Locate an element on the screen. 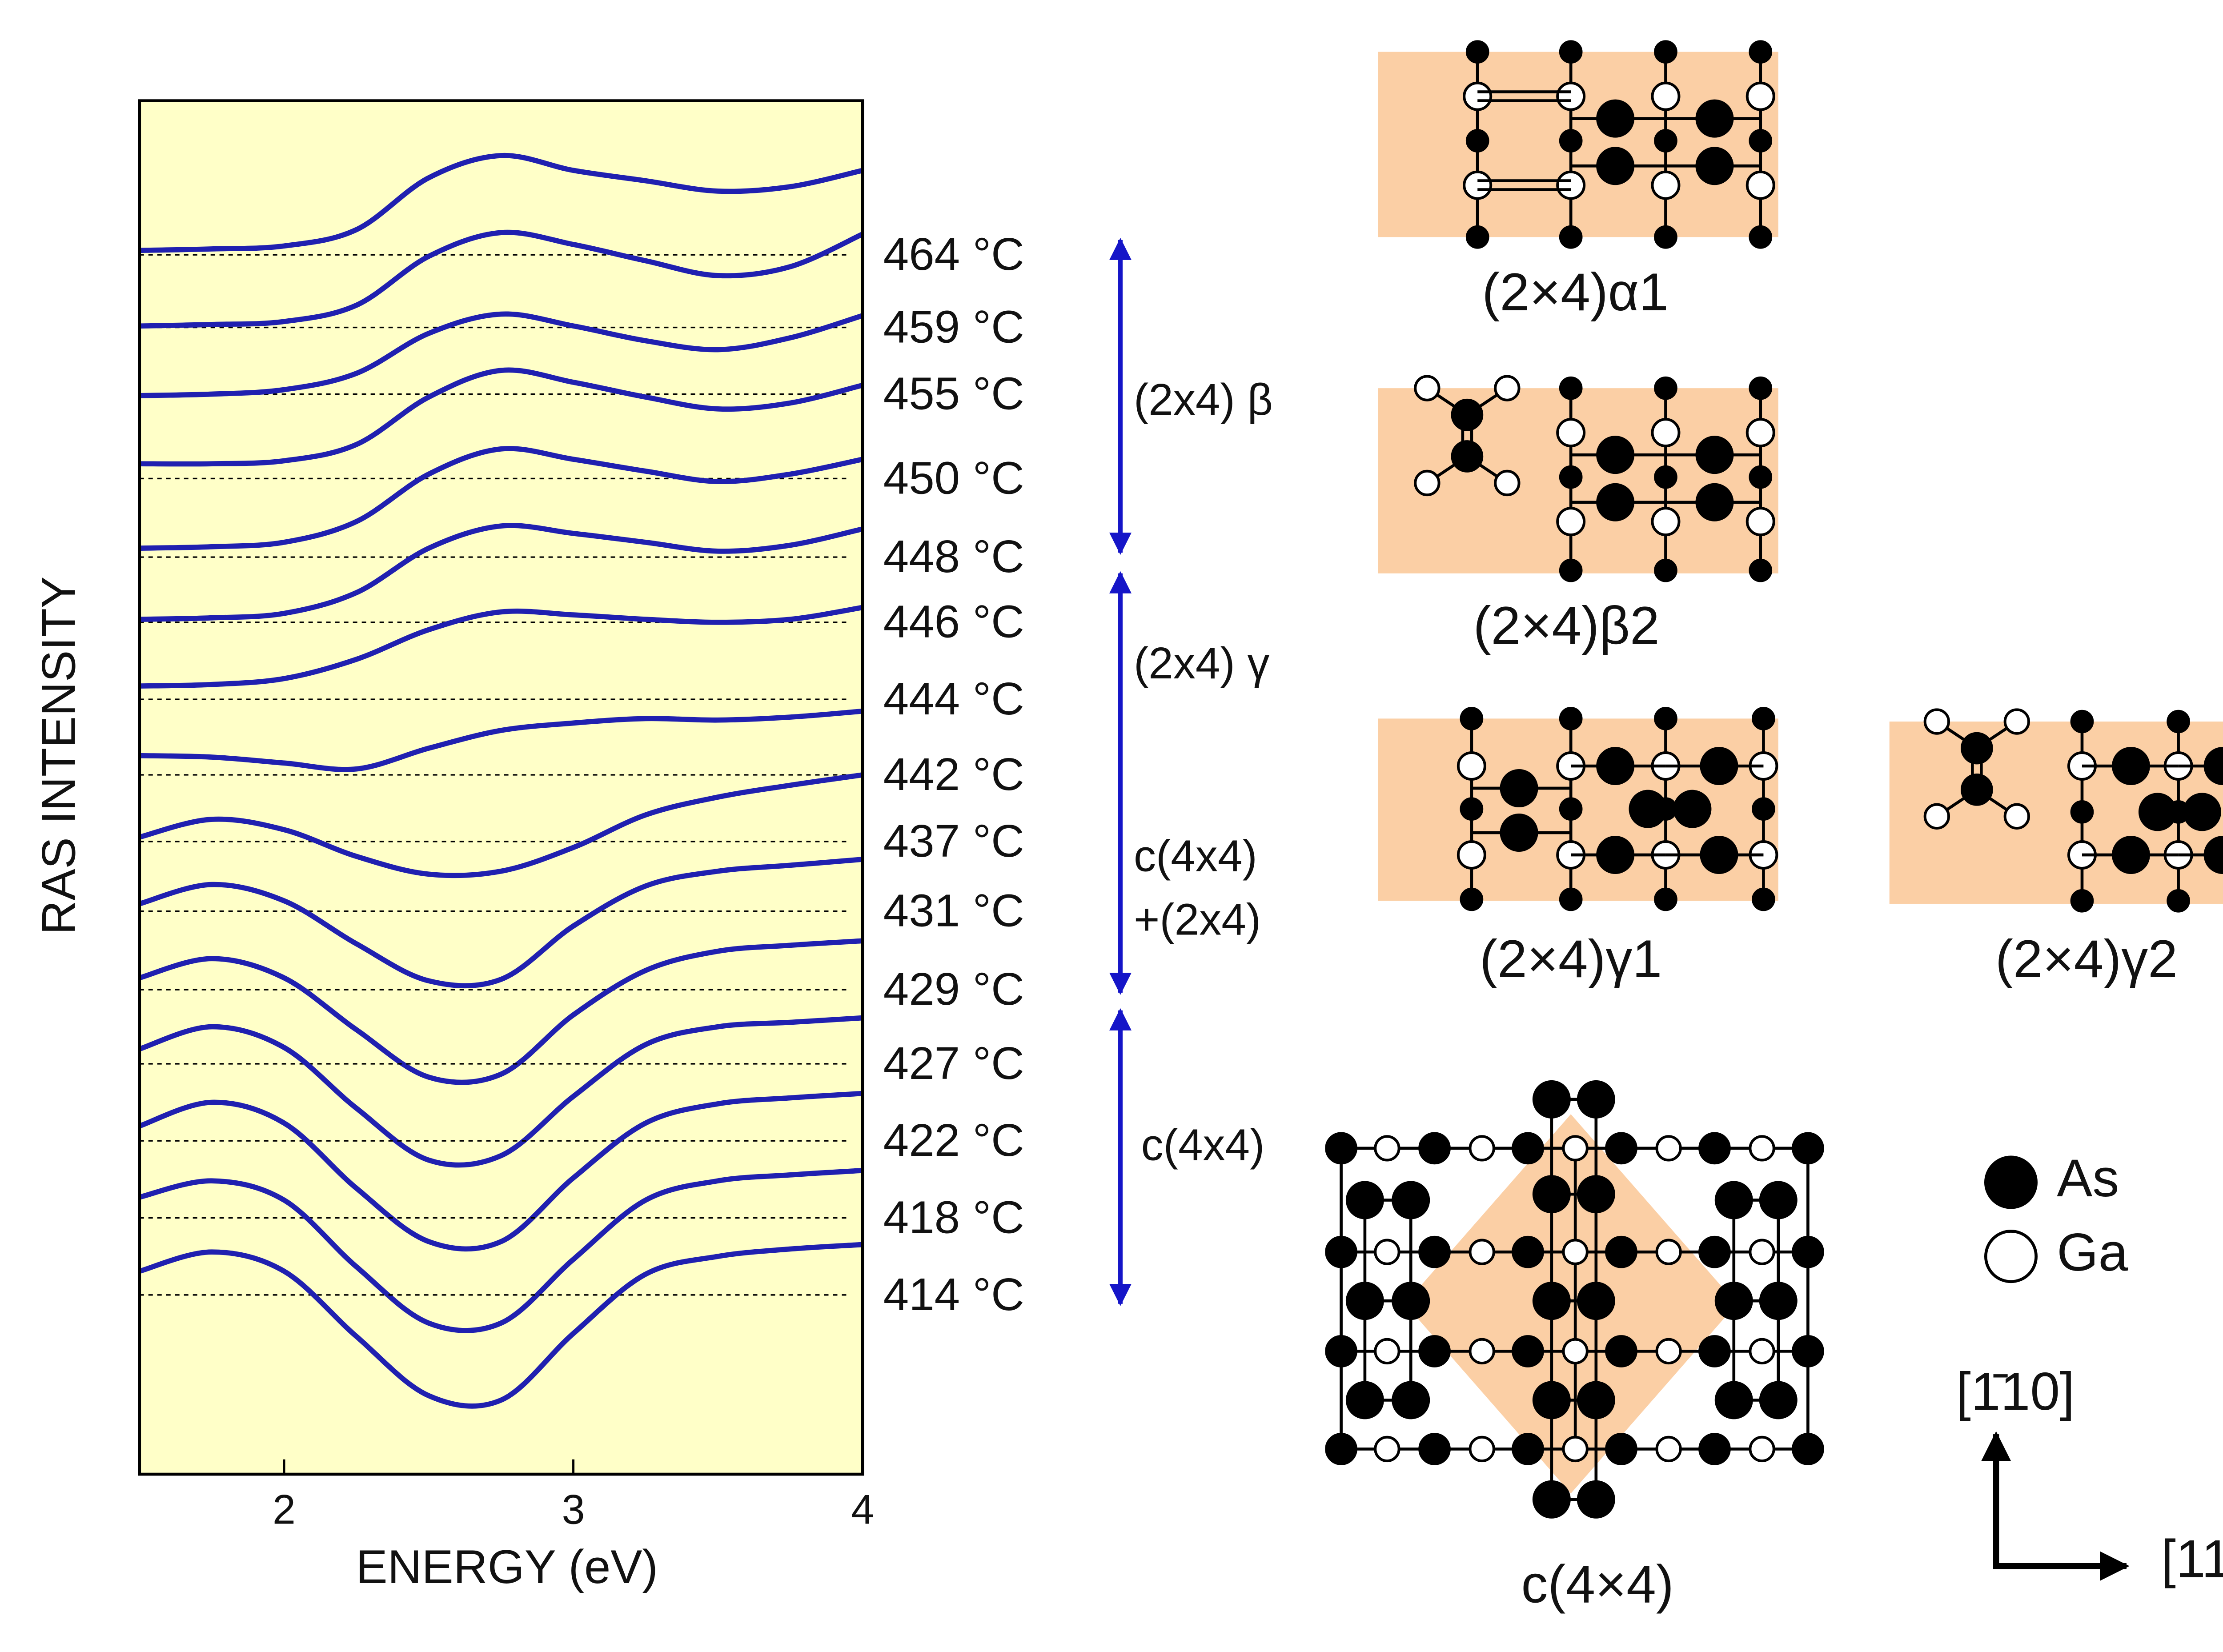 Image resolution: width=2223 pixels, height=1652 pixels. phase-label: +(2x4) is located at coordinates (1197, 920).